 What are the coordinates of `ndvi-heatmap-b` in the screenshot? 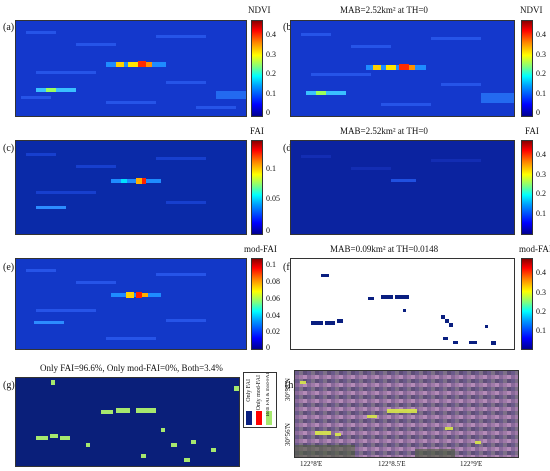 It's located at (402, 68).